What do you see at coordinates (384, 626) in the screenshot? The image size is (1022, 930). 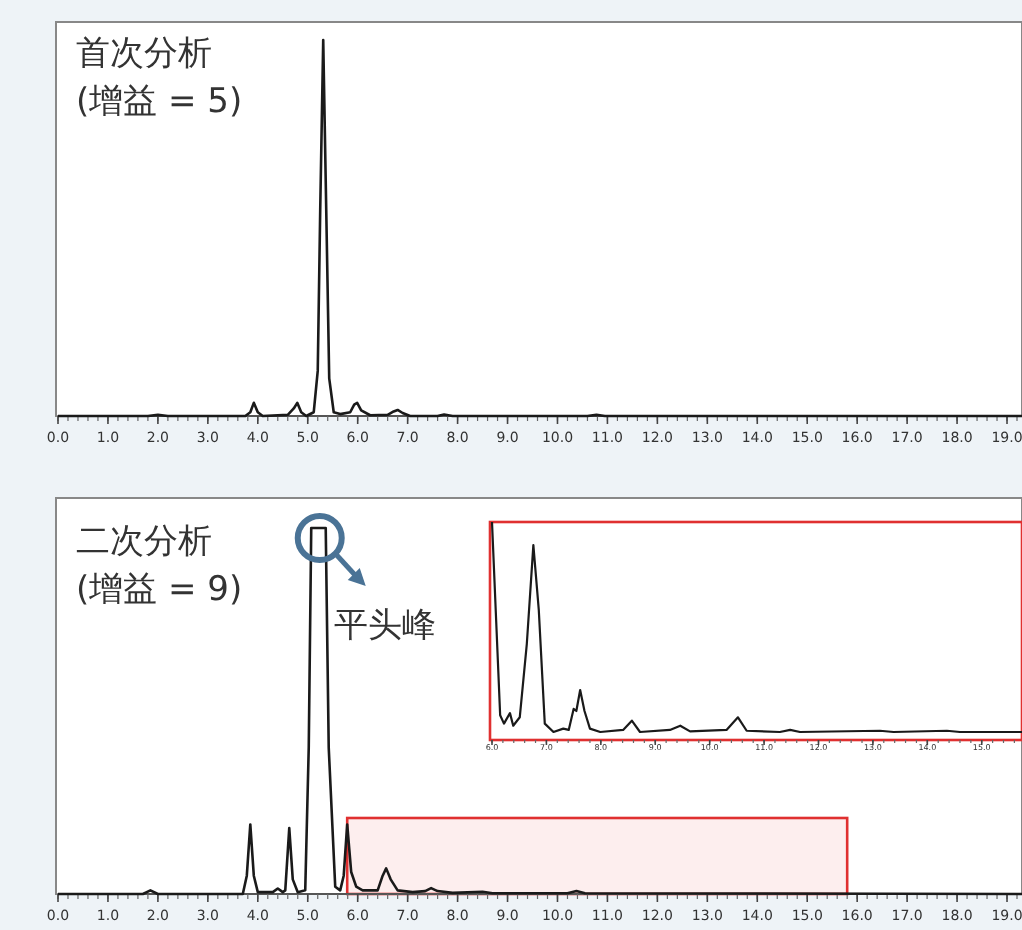 I see `annotation: 平头峰` at bounding box center [384, 626].